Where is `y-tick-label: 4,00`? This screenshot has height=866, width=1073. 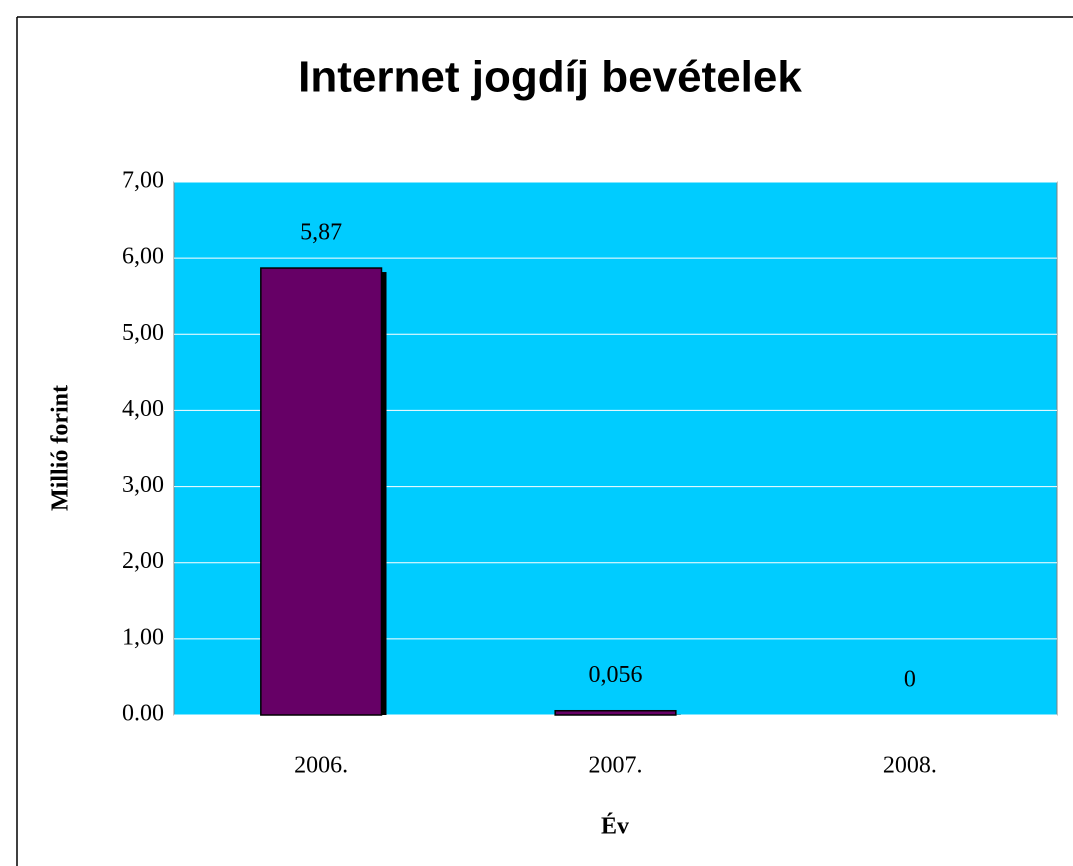
y-tick-label: 4,00 is located at coordinates (143, 409).